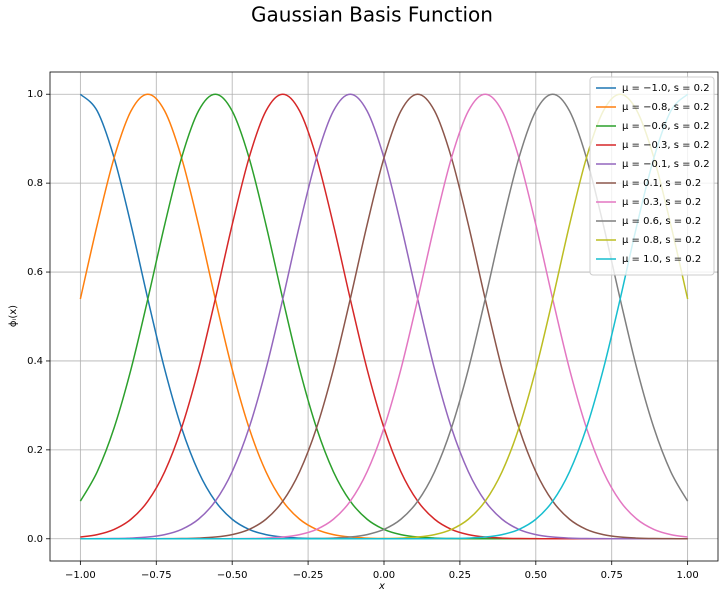 Image resolution: width=725 pixels, height=599 pixels. What do you see at coordinates (35, 94) in the screenshot?
I see `y-tick-label: 1.0` at bounding box center [35, 94].